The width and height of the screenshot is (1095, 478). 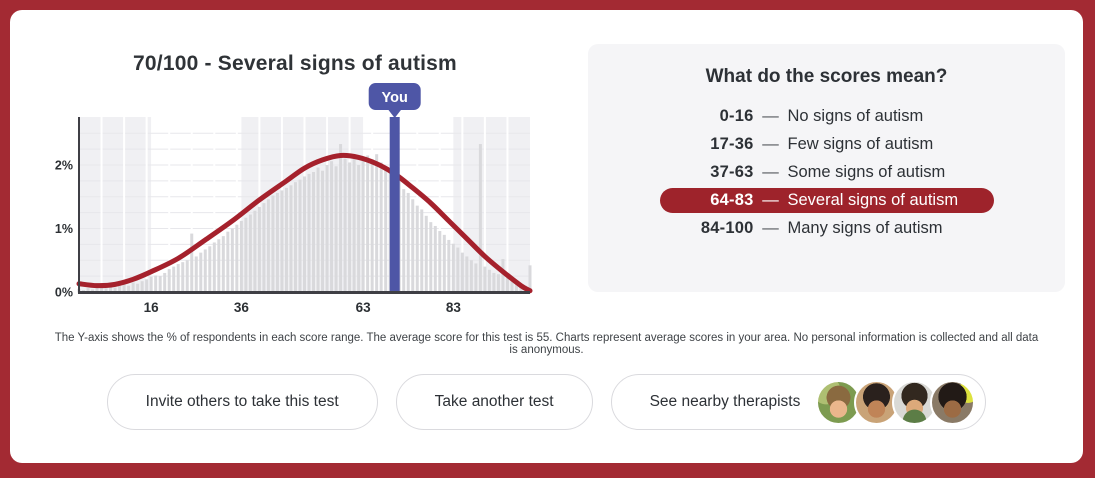 What do you see at coordinates (727, 228) in the screenshot?
I see `score-range: 84-100` at bounding box center [727, 228].